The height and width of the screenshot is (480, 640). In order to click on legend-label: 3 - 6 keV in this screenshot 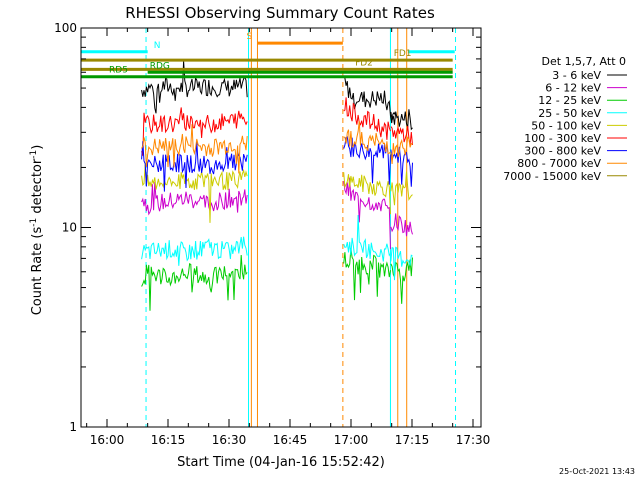, I will do `click(576, 75)`.